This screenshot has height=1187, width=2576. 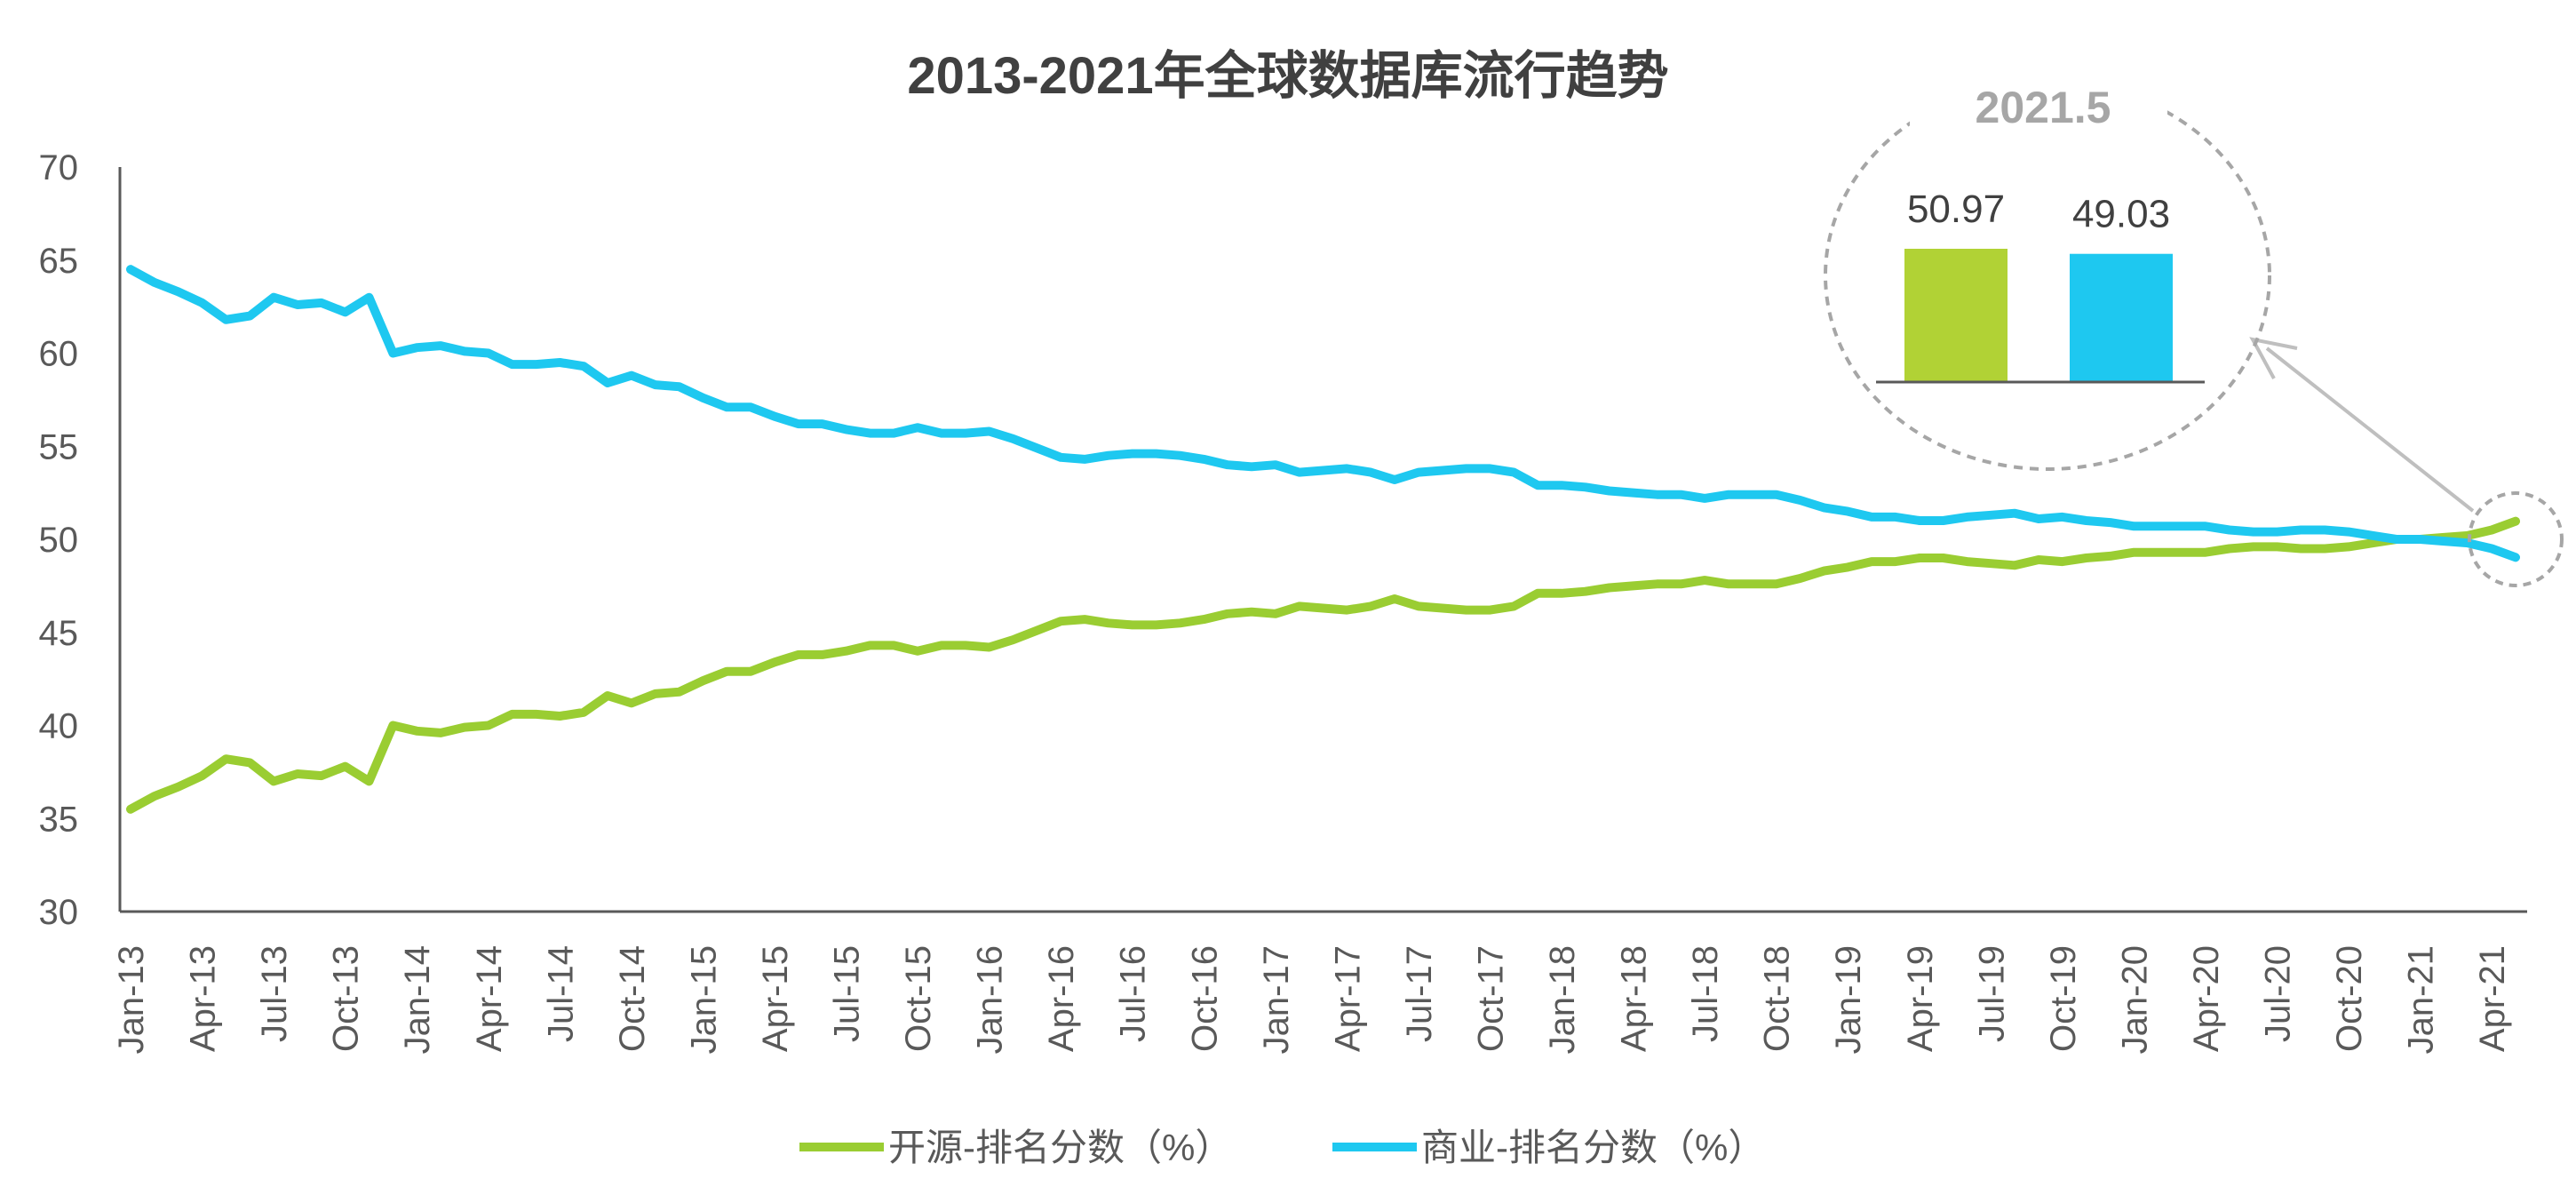 I want to click on y-tick-label: 50, so click(x=59, y=540).